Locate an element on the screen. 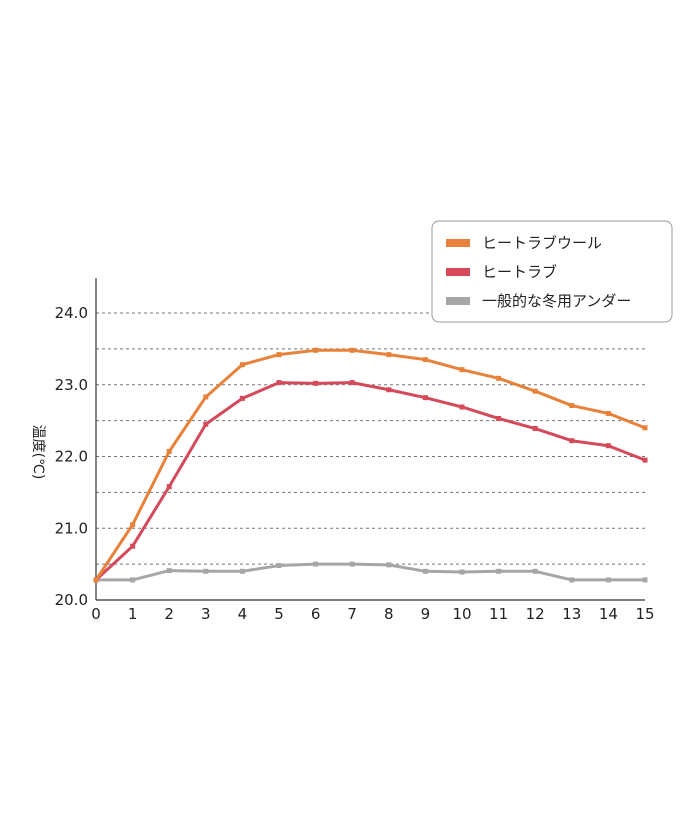 Image resolution: width=700 pixels, height=840 pixels. x-tick-label: 5 is located at coordinates (279, 614).